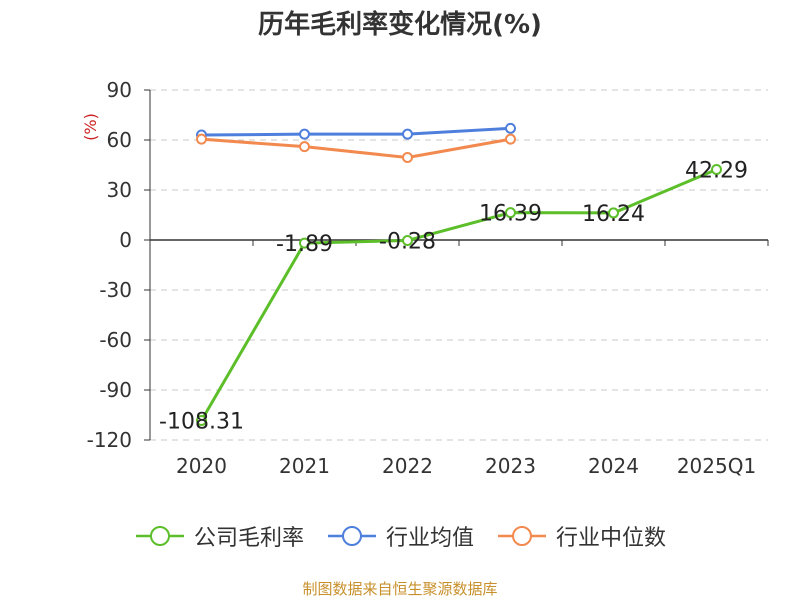 The height and width of the screenshot is (600, 800). I want to click on x-tick-label: 2021, so click(304, 466).